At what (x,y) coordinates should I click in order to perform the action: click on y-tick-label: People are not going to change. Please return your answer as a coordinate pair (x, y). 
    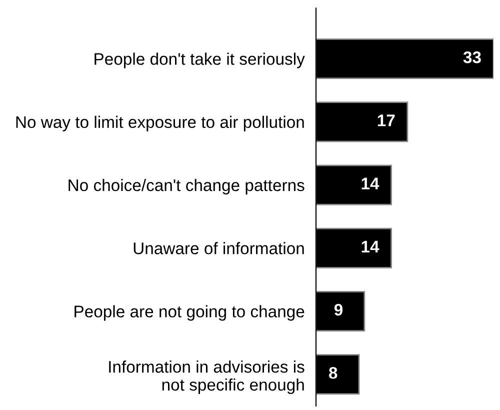
    Looking at the image, I should click on (189, 313).